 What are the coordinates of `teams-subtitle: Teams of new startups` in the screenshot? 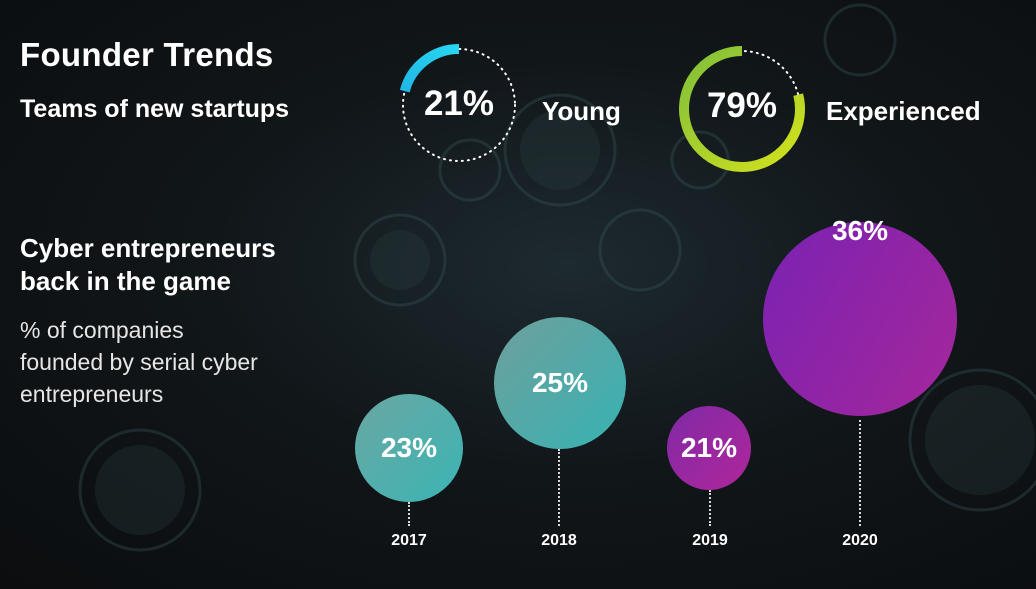 It's located at (155, 109).